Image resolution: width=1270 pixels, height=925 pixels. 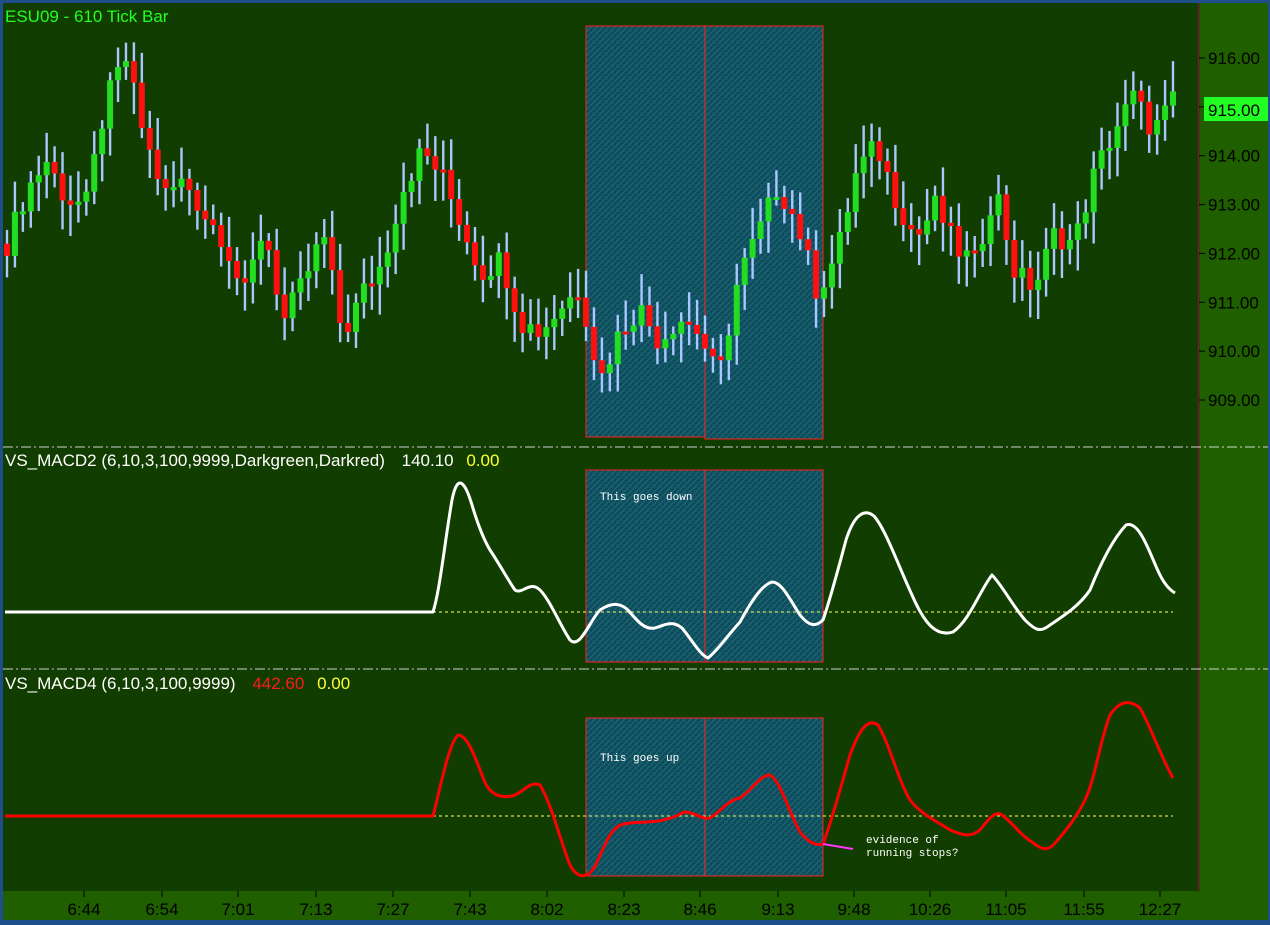 I want to click on time-tick-label: 7:27, so click(x=392, y=909).